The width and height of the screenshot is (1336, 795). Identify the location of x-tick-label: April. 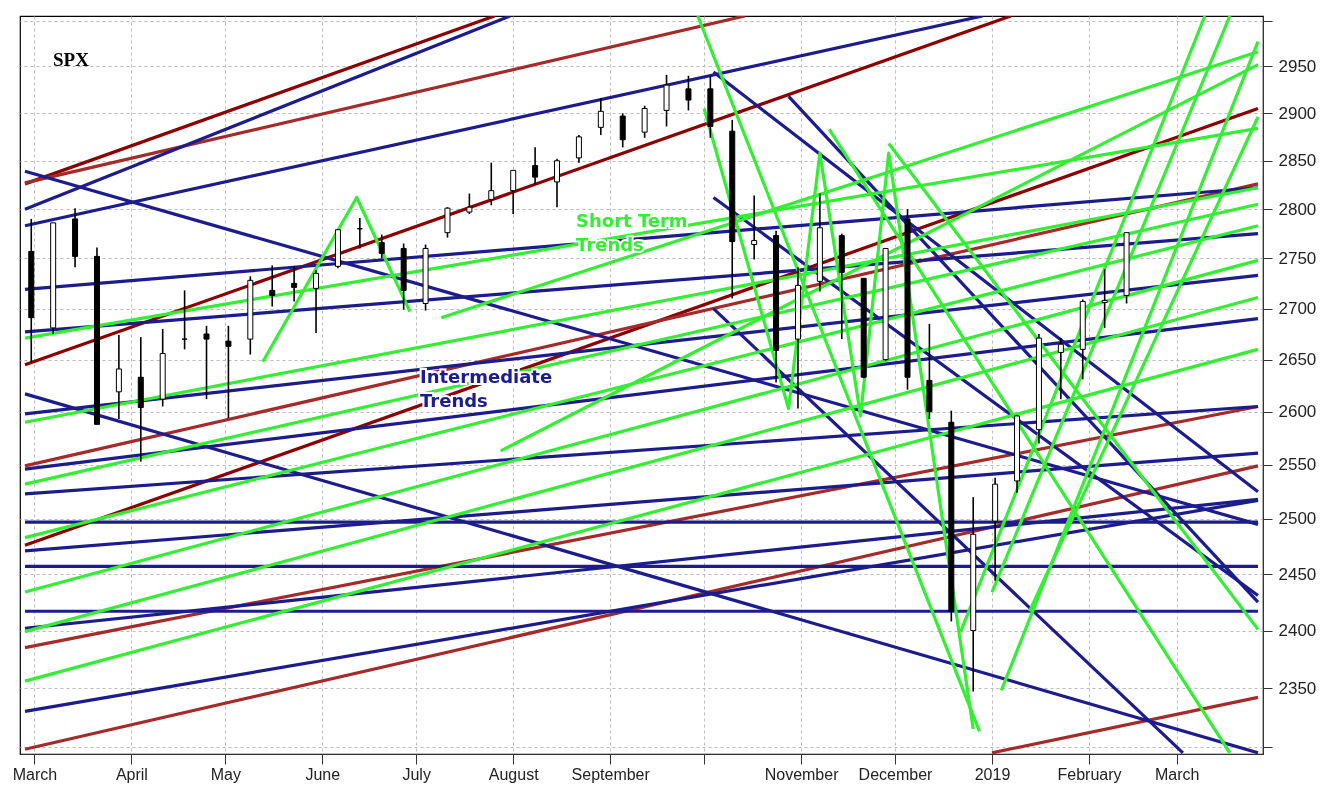
(131, 774).